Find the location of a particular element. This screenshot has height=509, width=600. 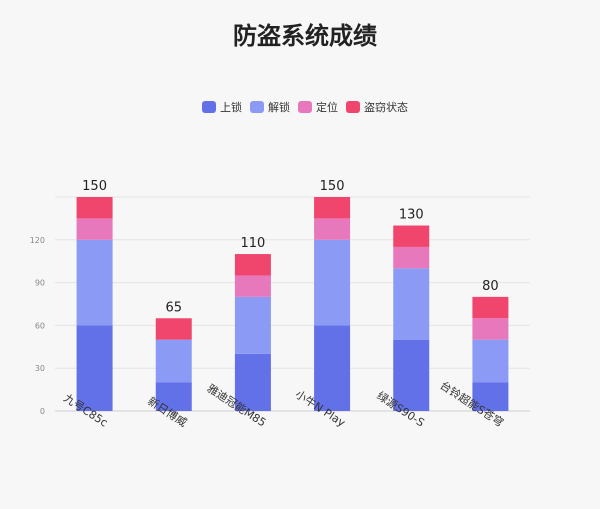

legend-item: 上锁 is located at coordinates (222, 107).